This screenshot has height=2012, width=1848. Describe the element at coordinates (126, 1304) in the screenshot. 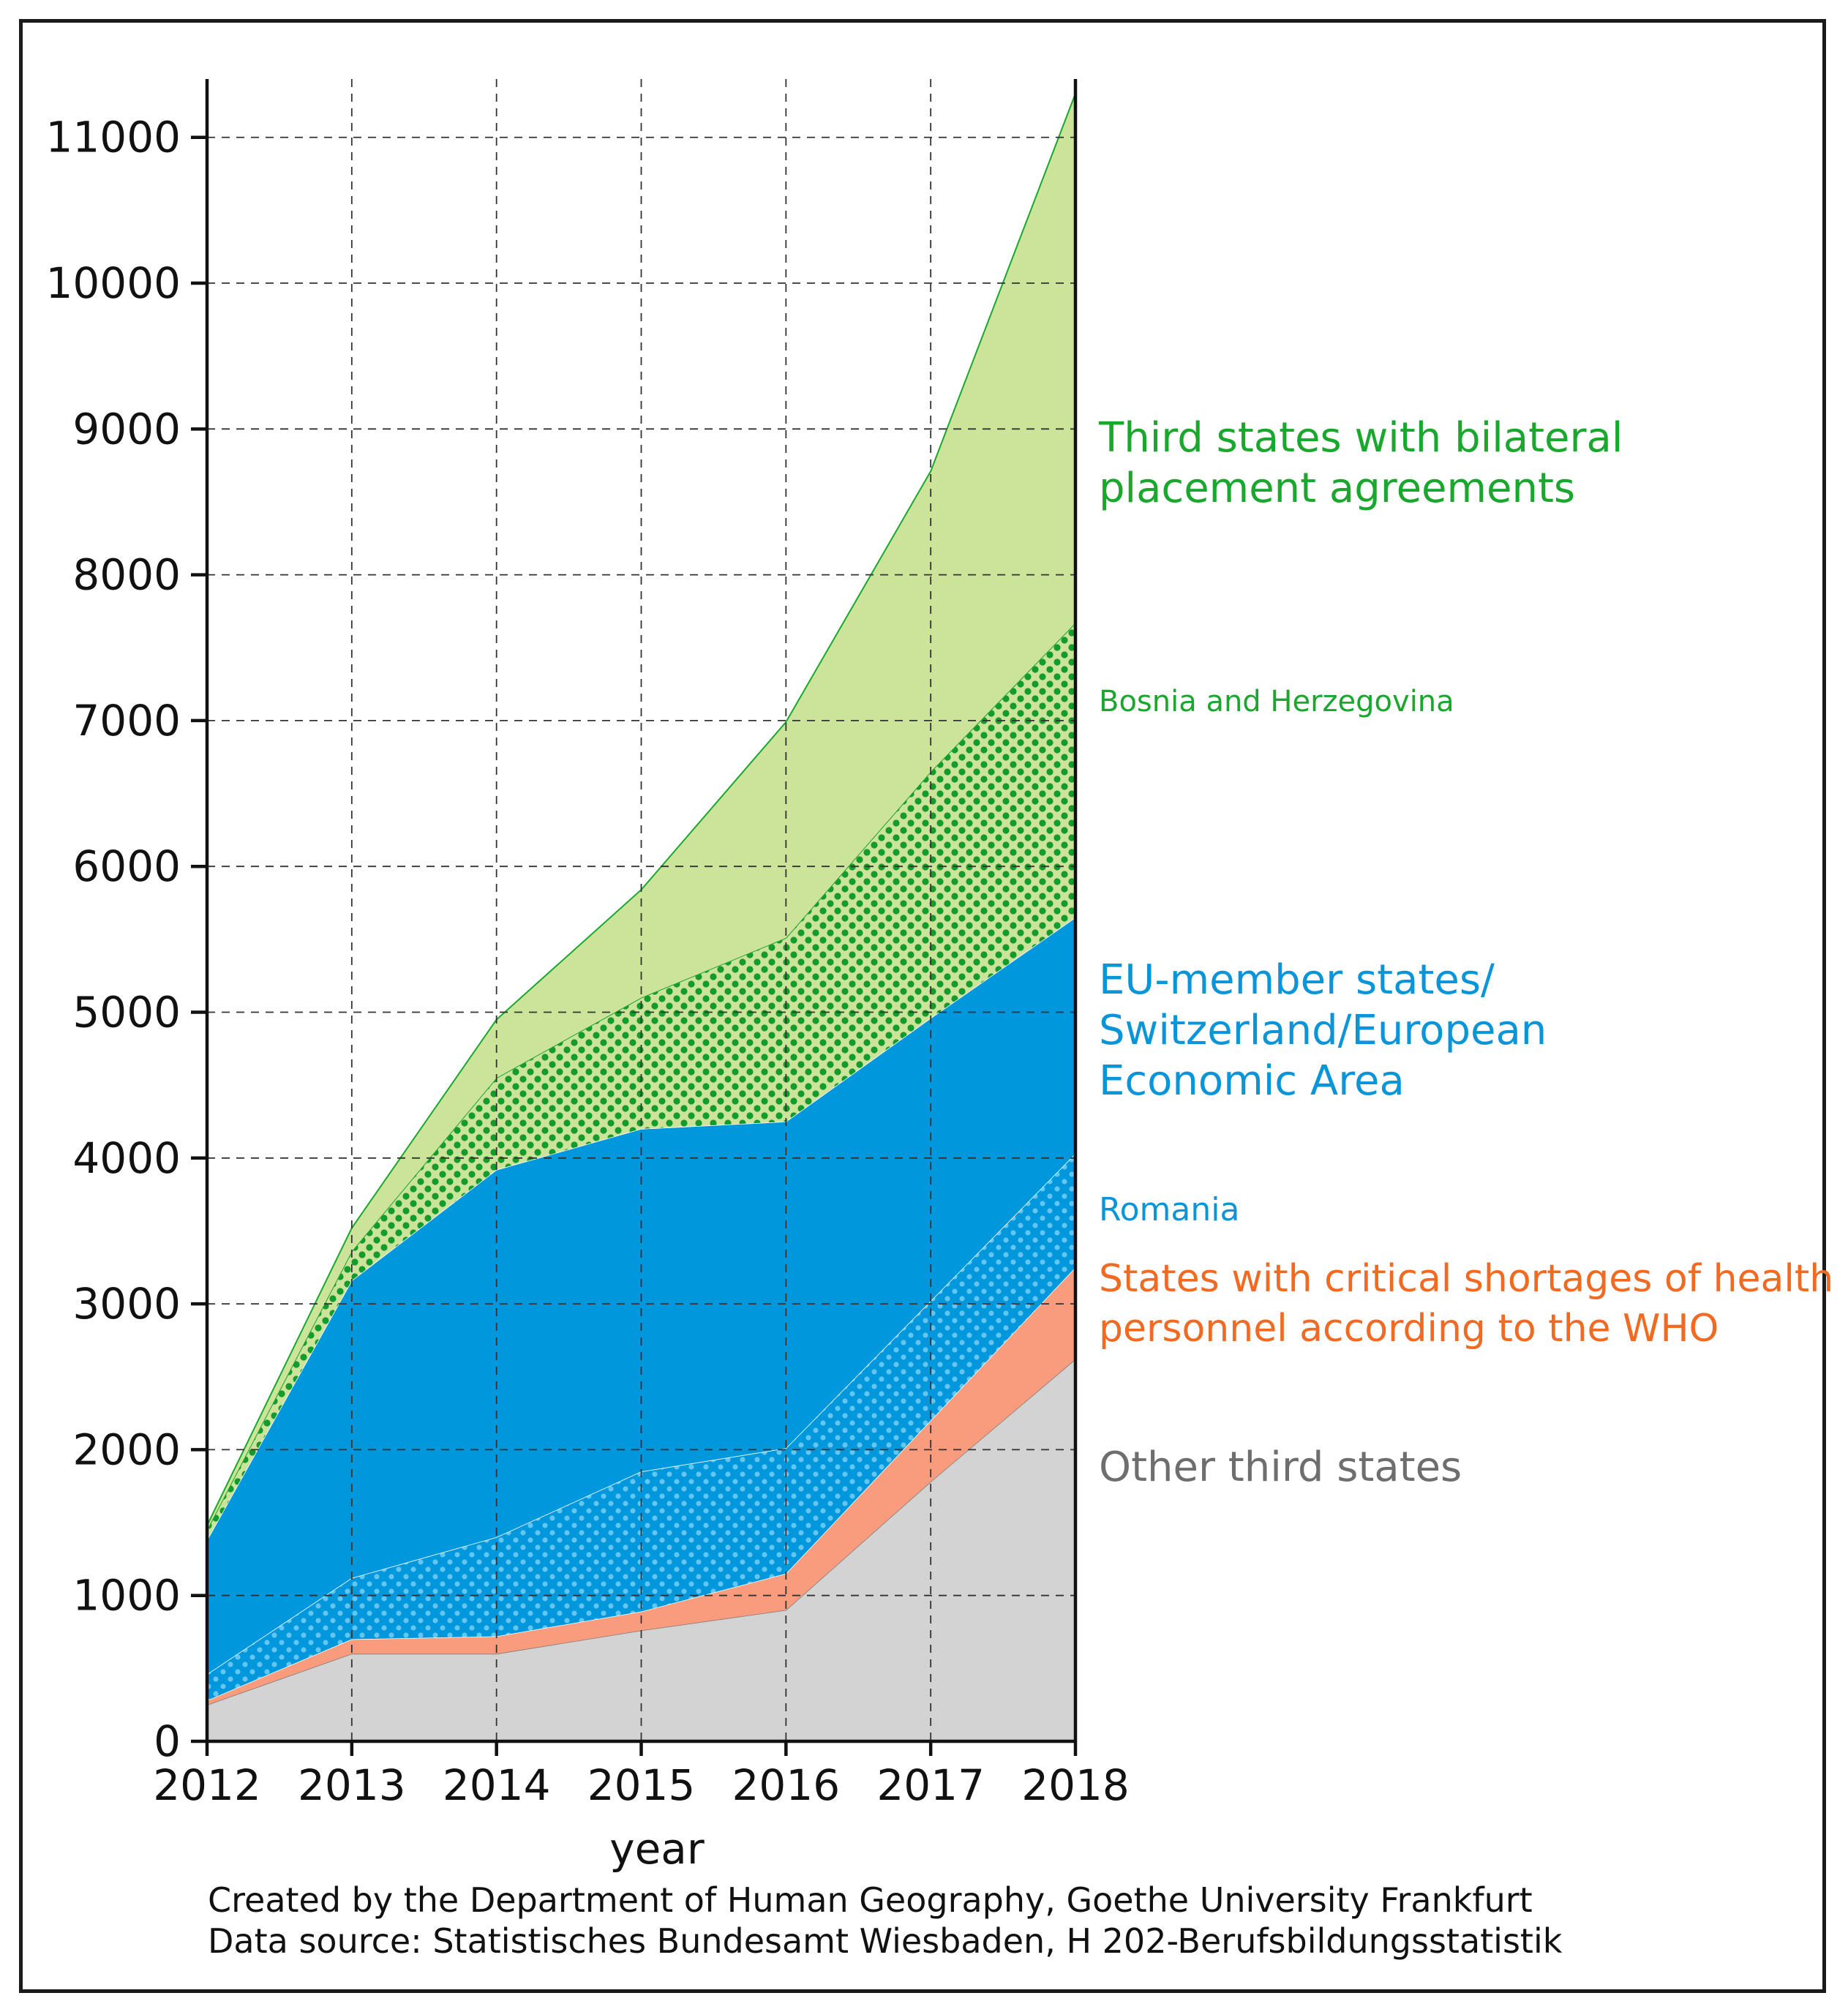

I see `y-tick-label: 3000` at that location.